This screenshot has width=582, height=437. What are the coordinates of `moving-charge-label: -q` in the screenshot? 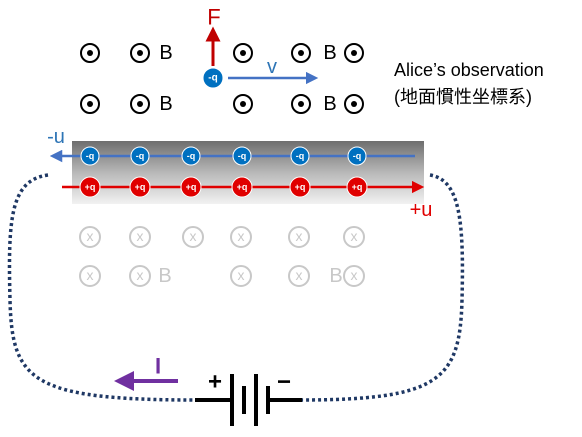 It's located at (212, 78).